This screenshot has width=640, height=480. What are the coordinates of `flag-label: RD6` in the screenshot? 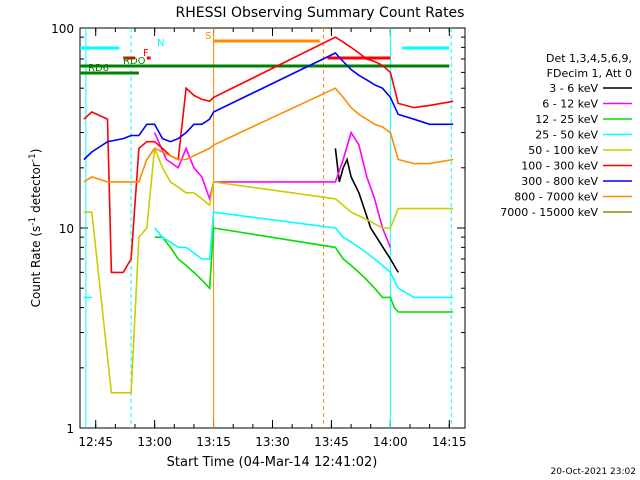 It's located at (98, 68).